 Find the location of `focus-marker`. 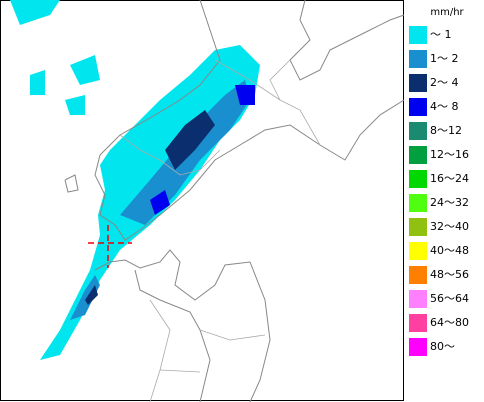

focus-marker is located at coordinates (110, 246).